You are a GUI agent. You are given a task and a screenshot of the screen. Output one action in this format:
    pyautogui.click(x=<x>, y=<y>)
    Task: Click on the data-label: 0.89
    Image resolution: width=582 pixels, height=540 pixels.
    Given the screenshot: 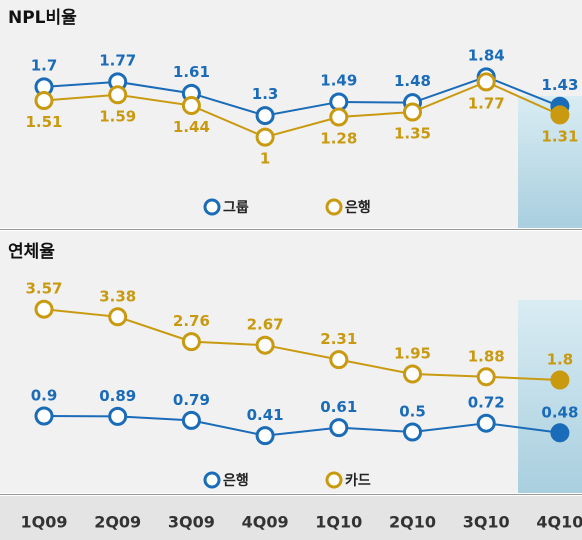 What is the action you would take?
    pyautogui.click(x=117, y=396)
    